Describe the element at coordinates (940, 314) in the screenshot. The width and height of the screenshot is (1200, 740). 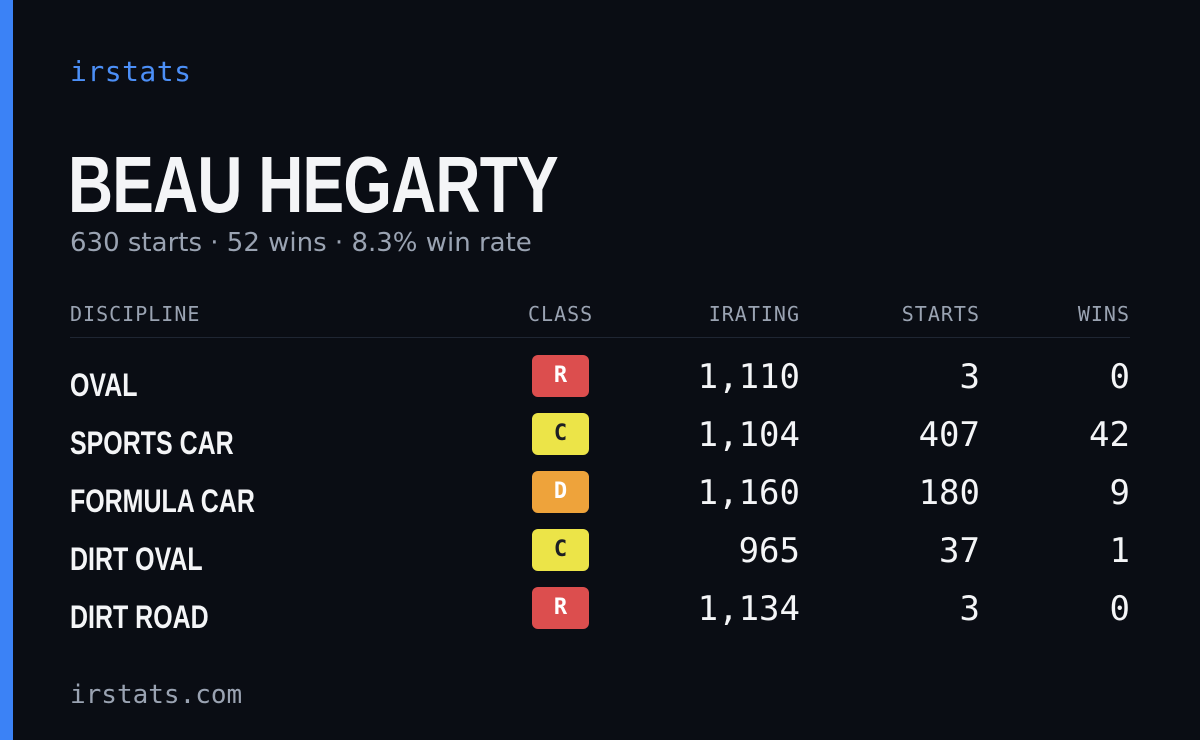
I see `header-starts: STARTS` at that location.